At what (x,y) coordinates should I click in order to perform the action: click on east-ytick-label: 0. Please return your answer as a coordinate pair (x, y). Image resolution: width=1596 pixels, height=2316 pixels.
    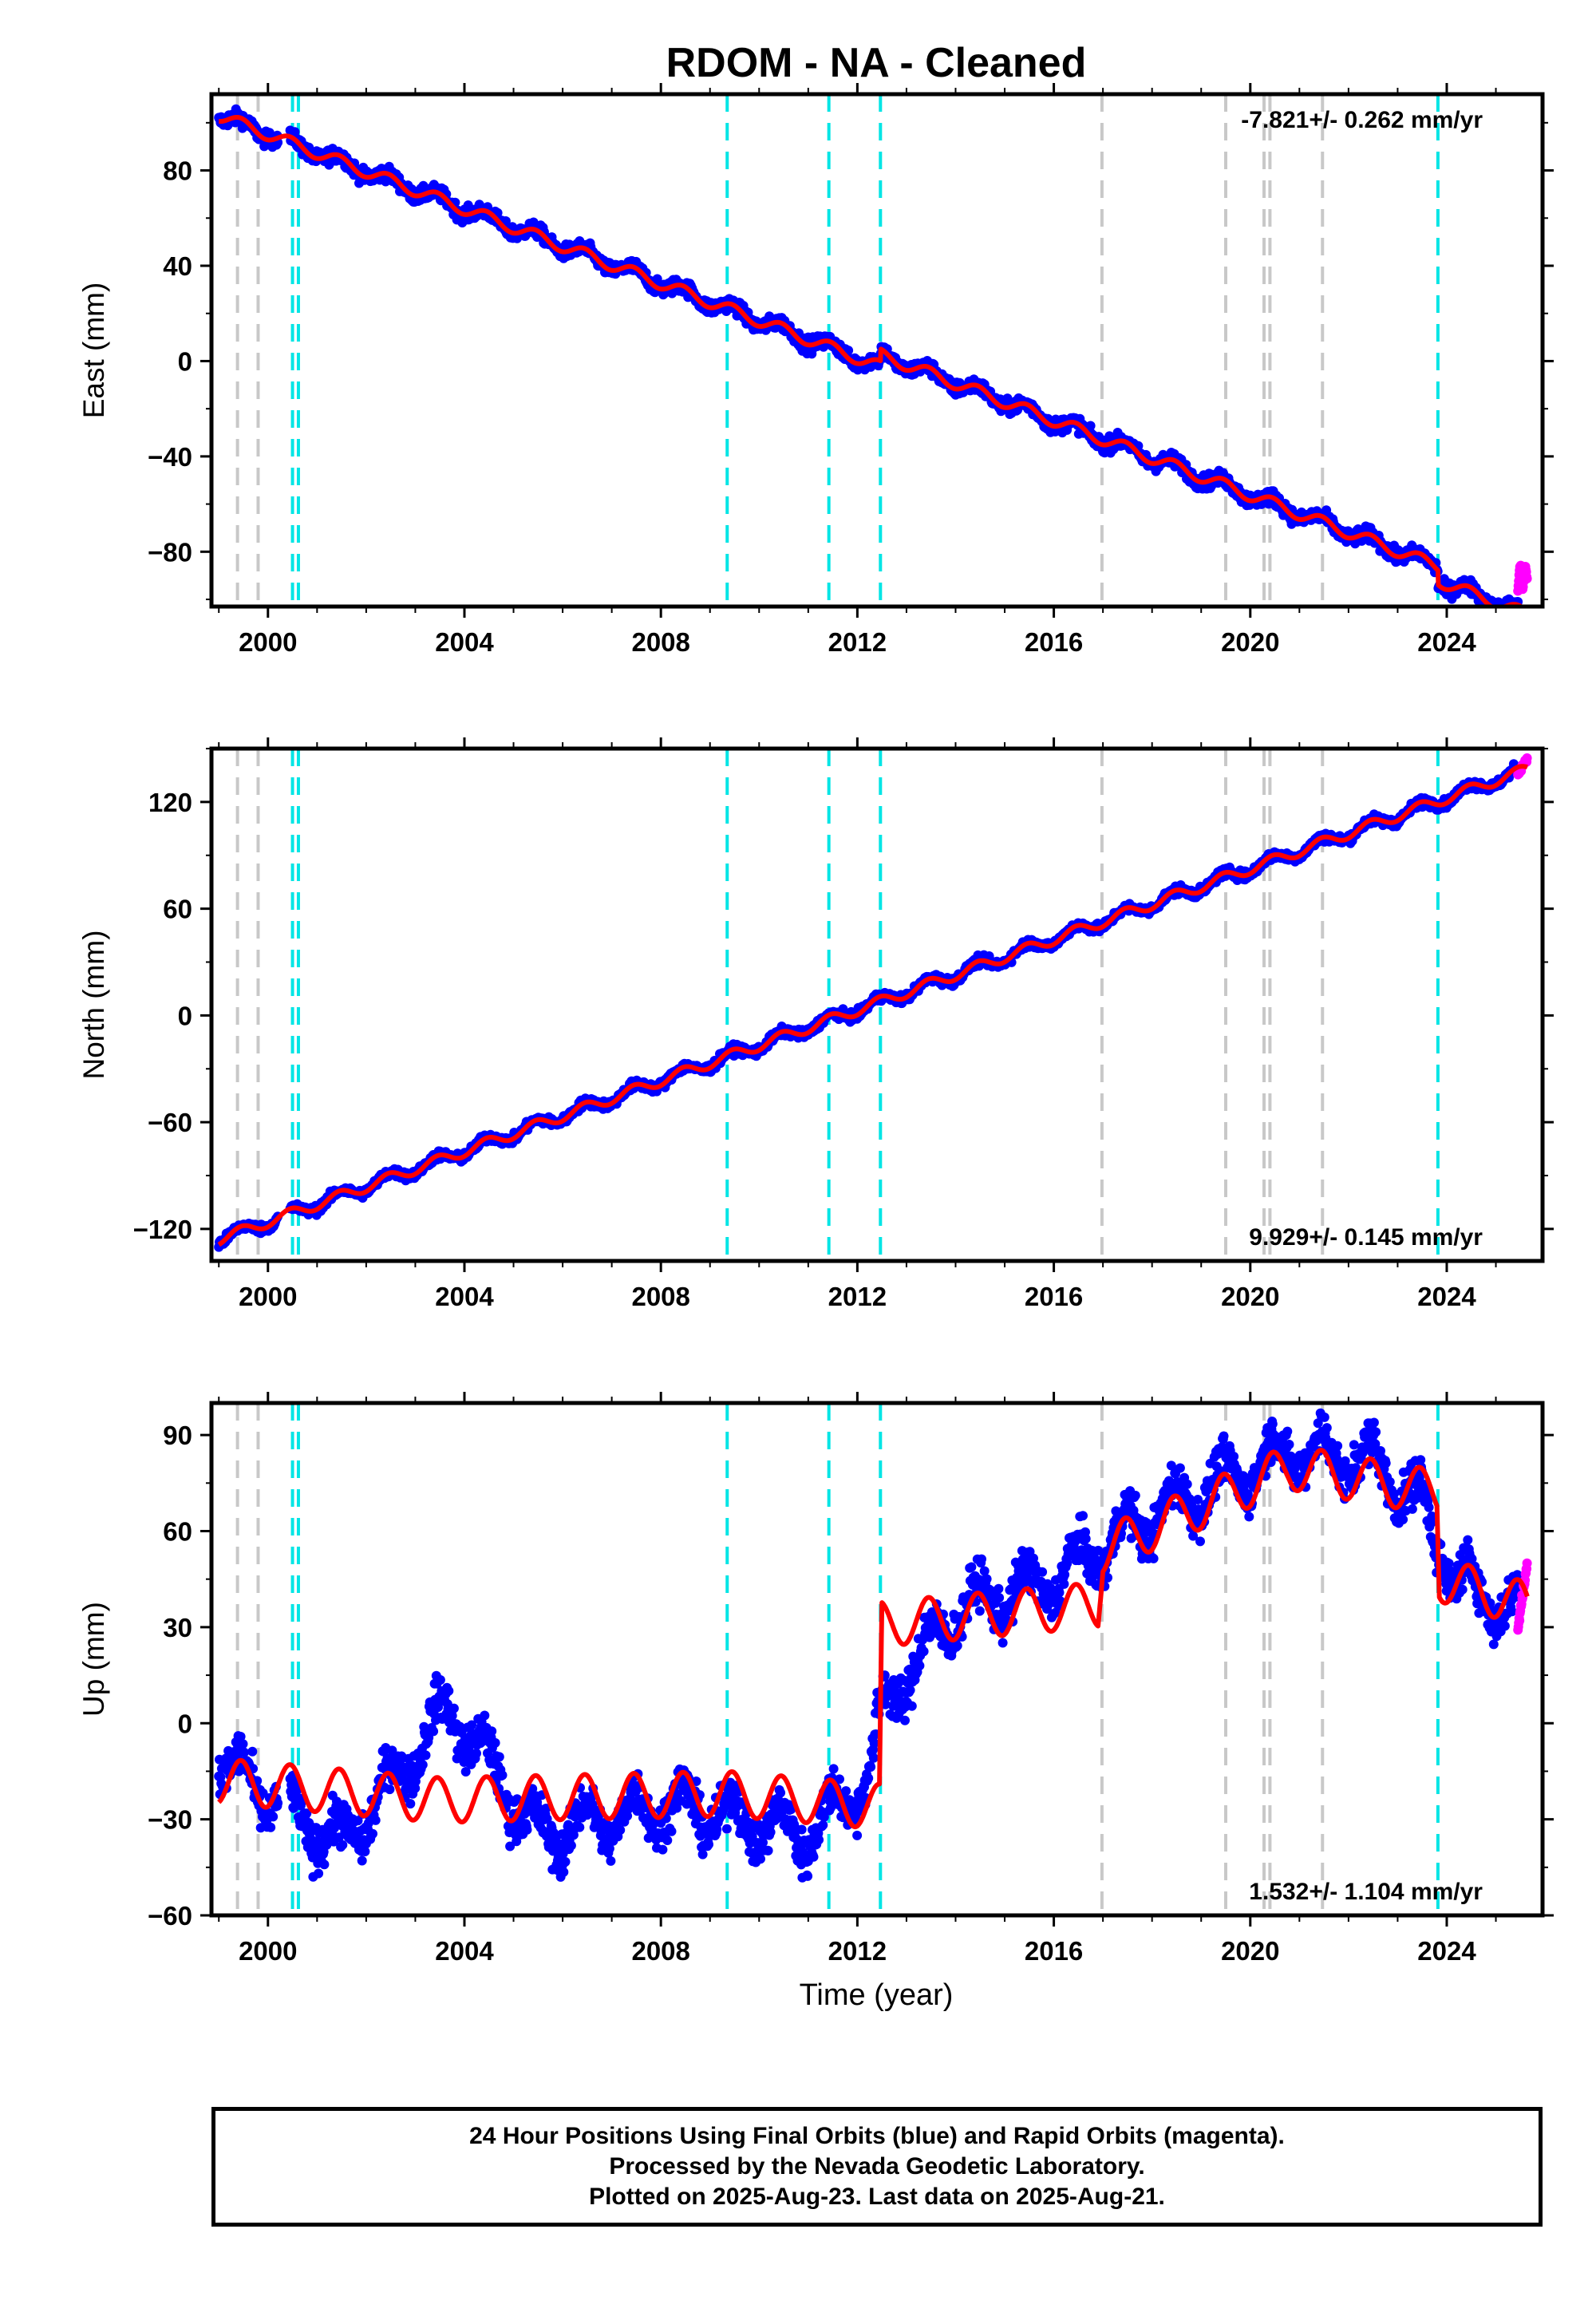
    Looking at the image, I should click on (185, 361).